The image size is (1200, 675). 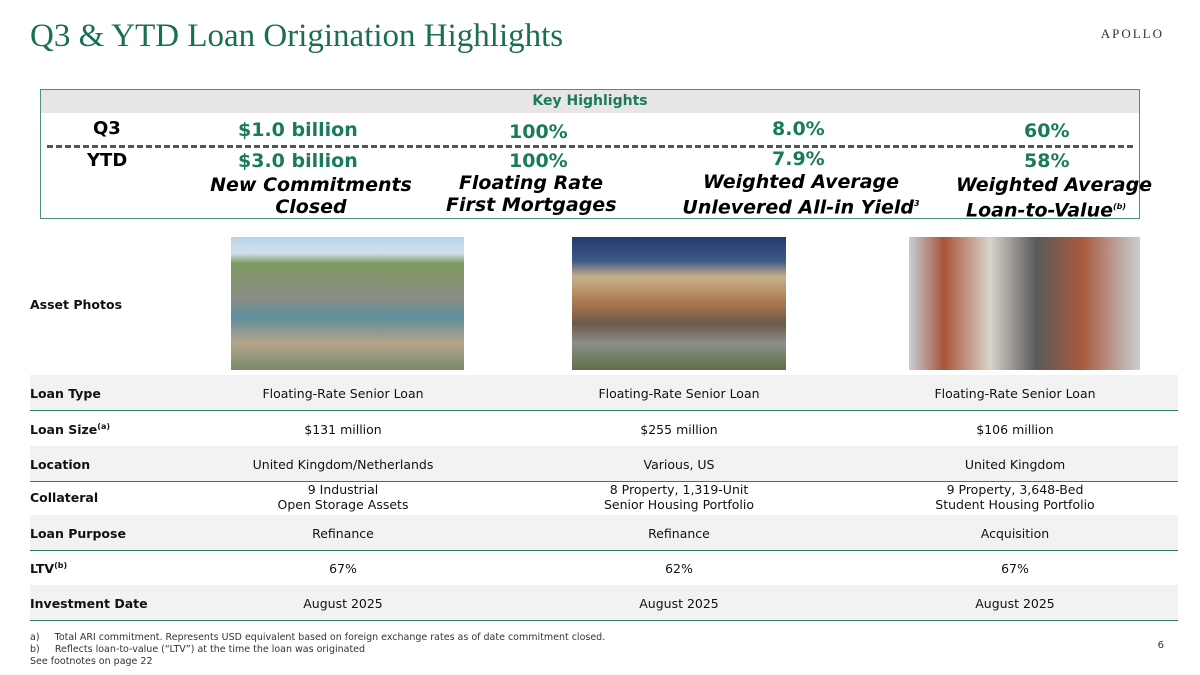 I want to click on ytd-yield: 7.9%, so click(x=798, y=159).